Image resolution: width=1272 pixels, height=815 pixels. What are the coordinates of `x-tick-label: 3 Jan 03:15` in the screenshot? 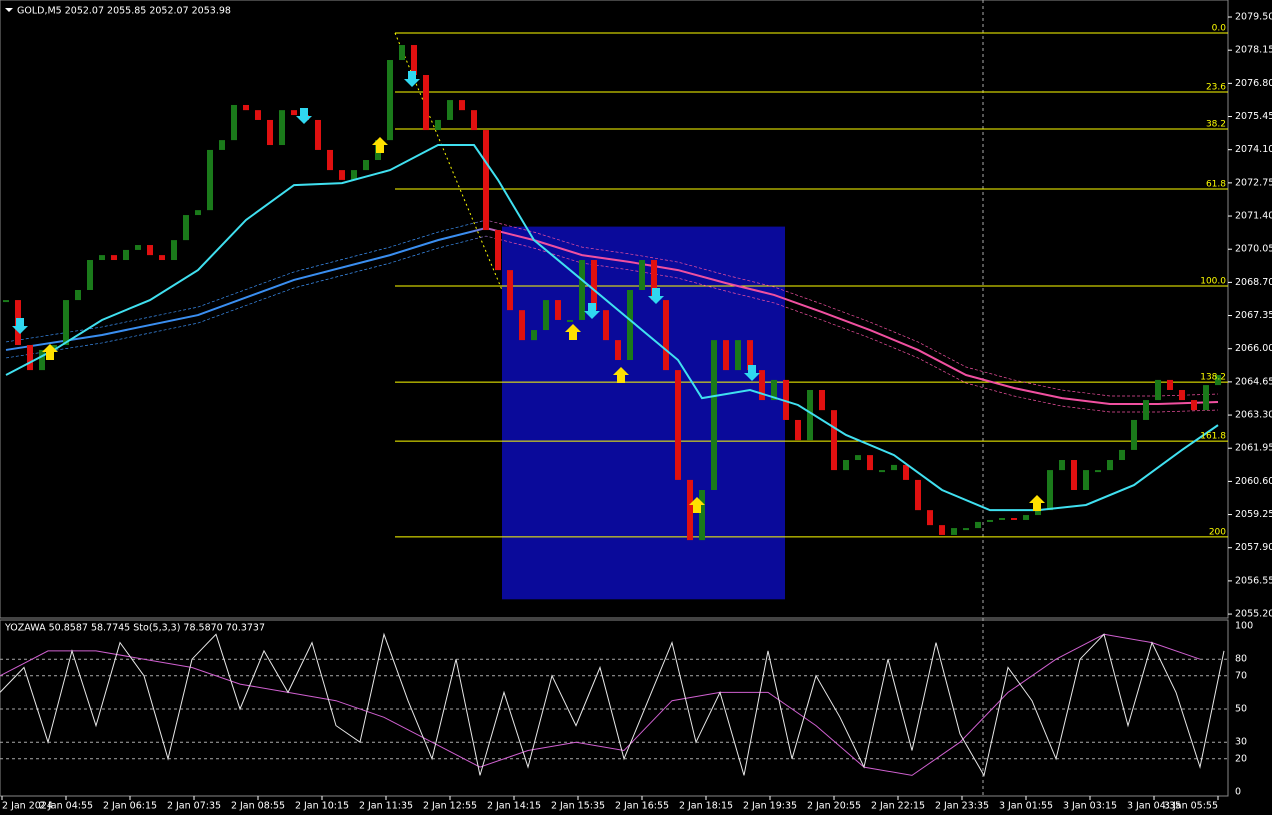 It's located at (1090, 806).